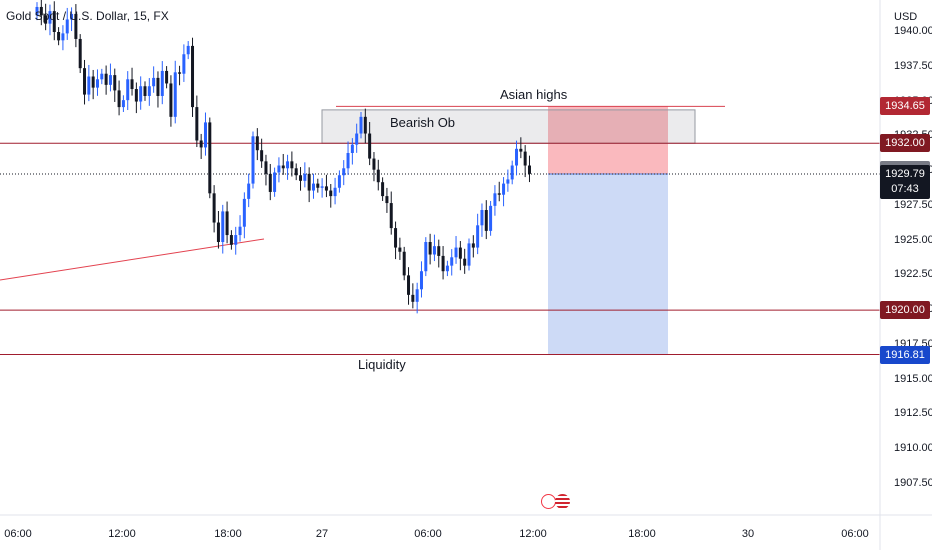 This screenshot has width=932, height=550. What do you see at coordinates (562, 501) in the screenshot?
I see `us-flag-icon` at bounding box center [562, 501].